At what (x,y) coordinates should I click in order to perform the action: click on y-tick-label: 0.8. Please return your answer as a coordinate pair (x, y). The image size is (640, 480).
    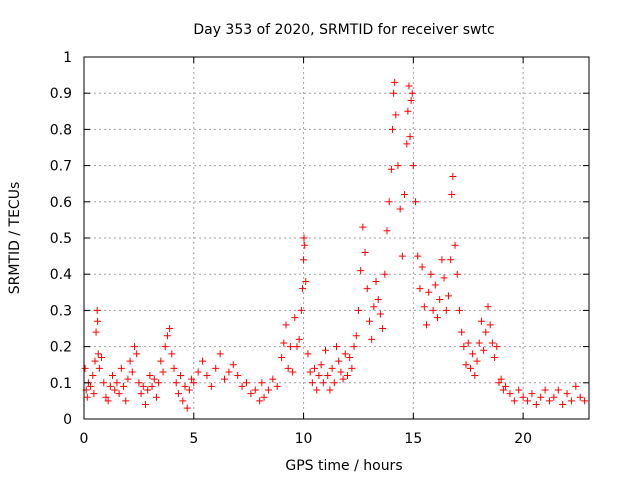
    Looking at the image, I should click on (61, 130).